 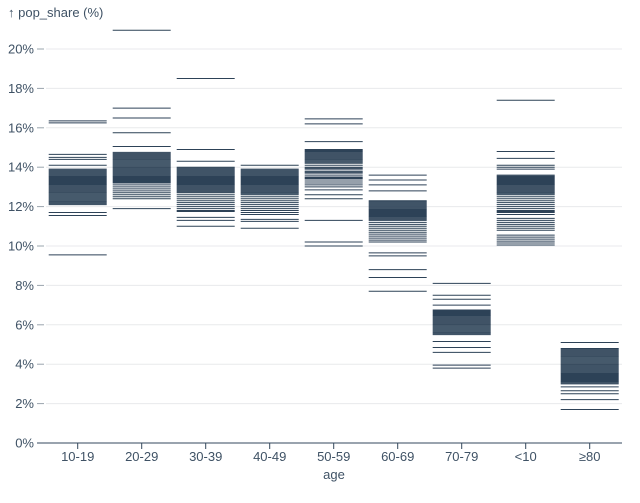 I want to click on y-tick-label: 14%, so click(x=21, y=167).